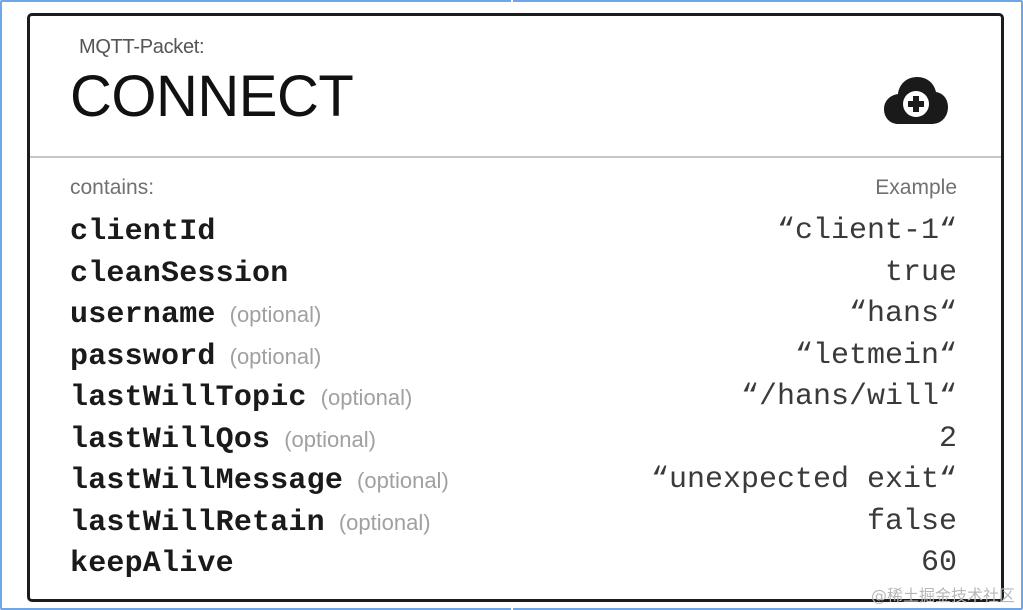  I want to click on field-row-lastwillretain: lastWillRetain (optional) false, so click(513, 523).